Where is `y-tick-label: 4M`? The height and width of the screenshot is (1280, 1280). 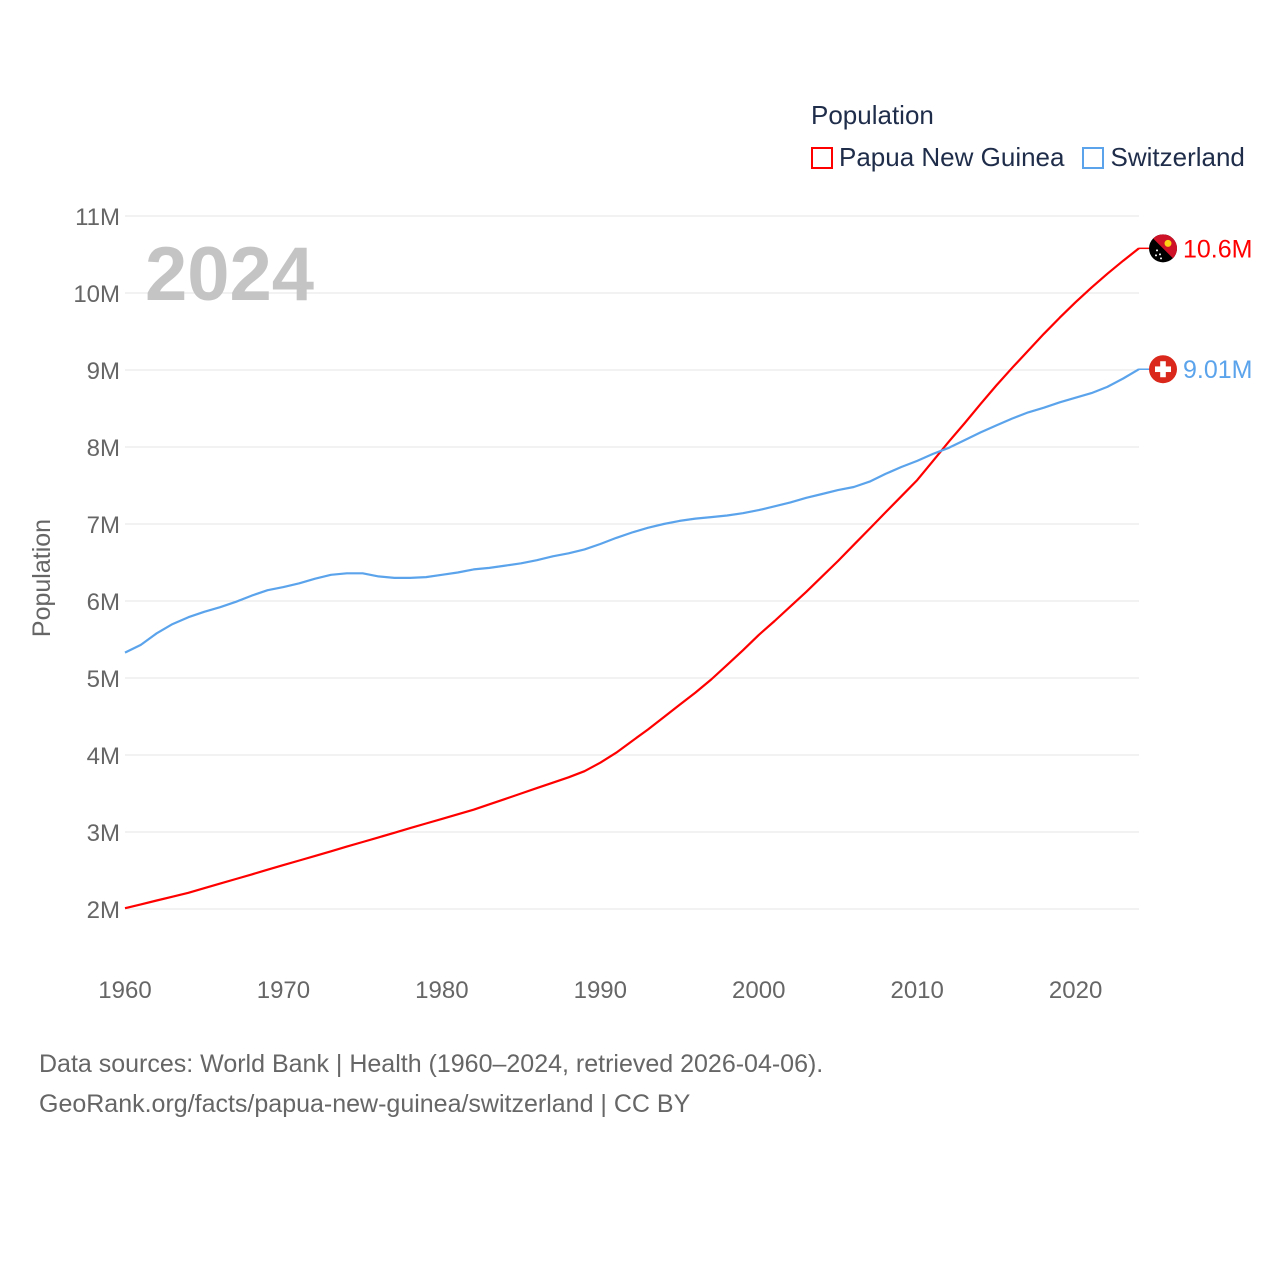
y-tick-label: 4M is located at coordinates (103, 756).